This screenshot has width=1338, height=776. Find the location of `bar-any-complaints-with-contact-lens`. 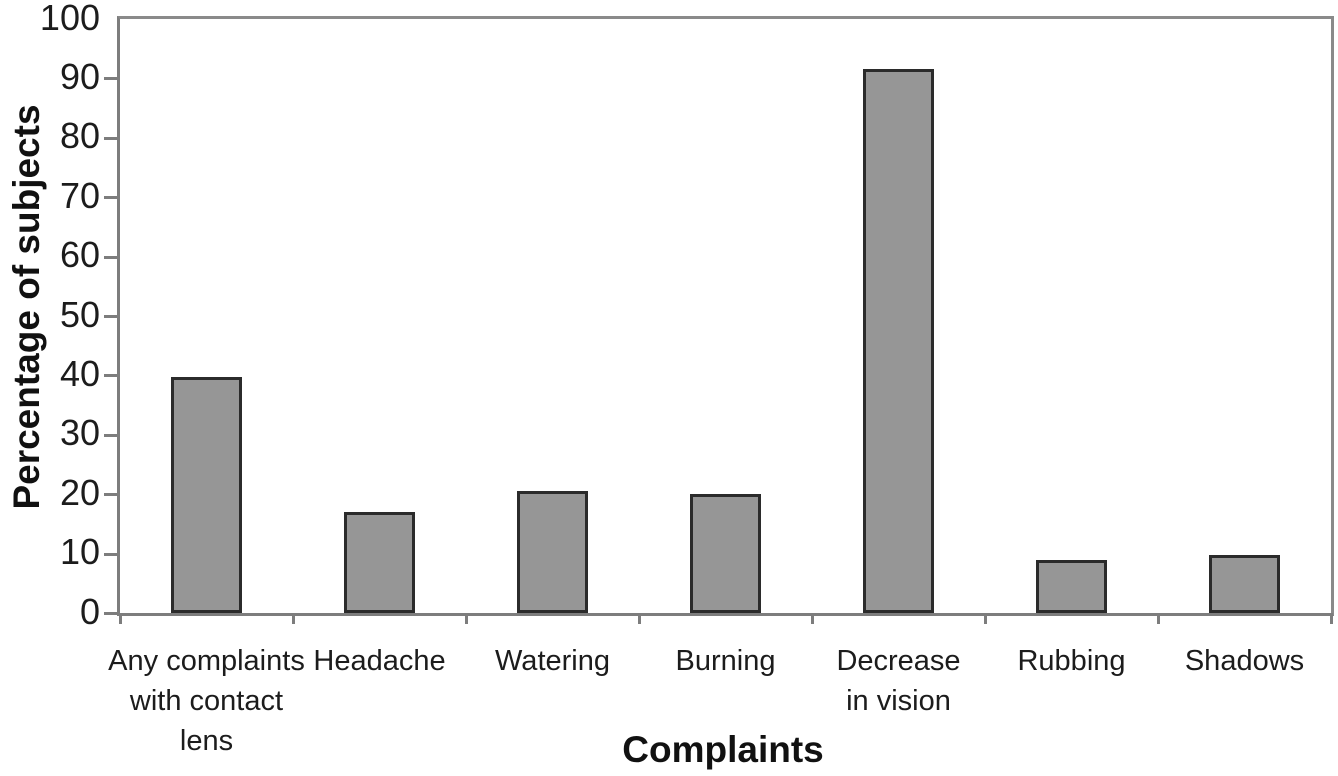

bar-any-complaints-with-contact-lens is located at coordinates (206, 495).